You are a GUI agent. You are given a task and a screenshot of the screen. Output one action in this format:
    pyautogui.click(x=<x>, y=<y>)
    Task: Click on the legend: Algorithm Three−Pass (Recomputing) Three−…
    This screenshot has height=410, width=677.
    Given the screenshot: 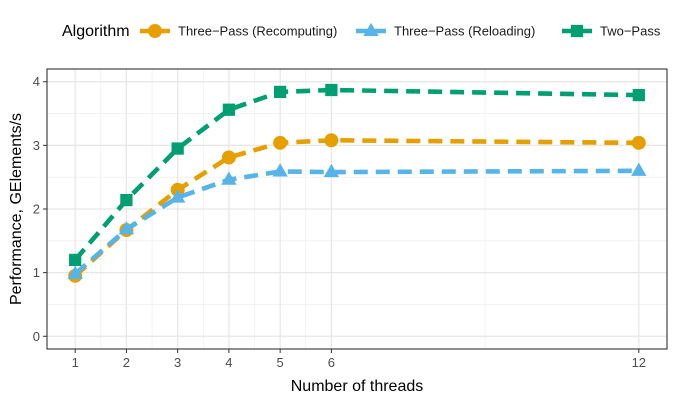 What is the action you would take?
    pyautogui.click(x=361, y=31)
    